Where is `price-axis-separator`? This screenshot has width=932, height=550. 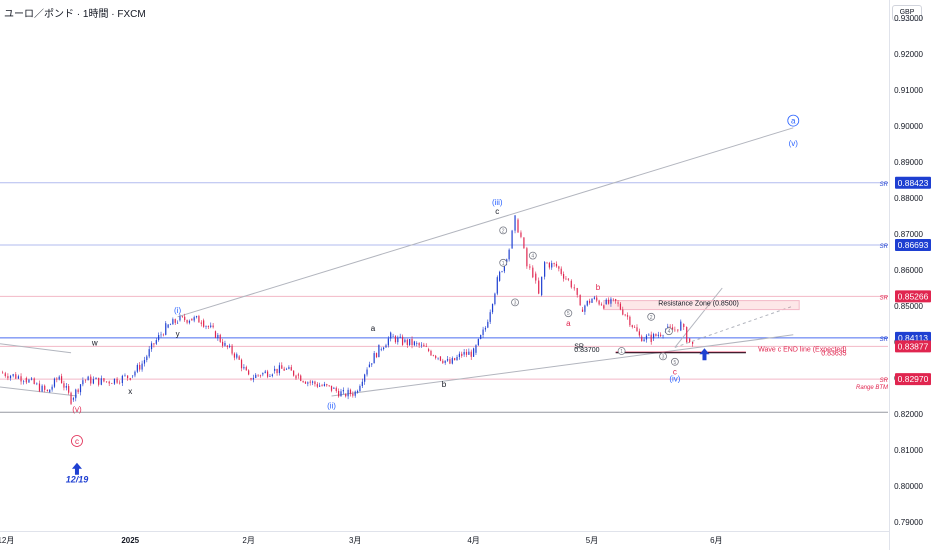 price-axis-separator is located at coordinates (889, 275).